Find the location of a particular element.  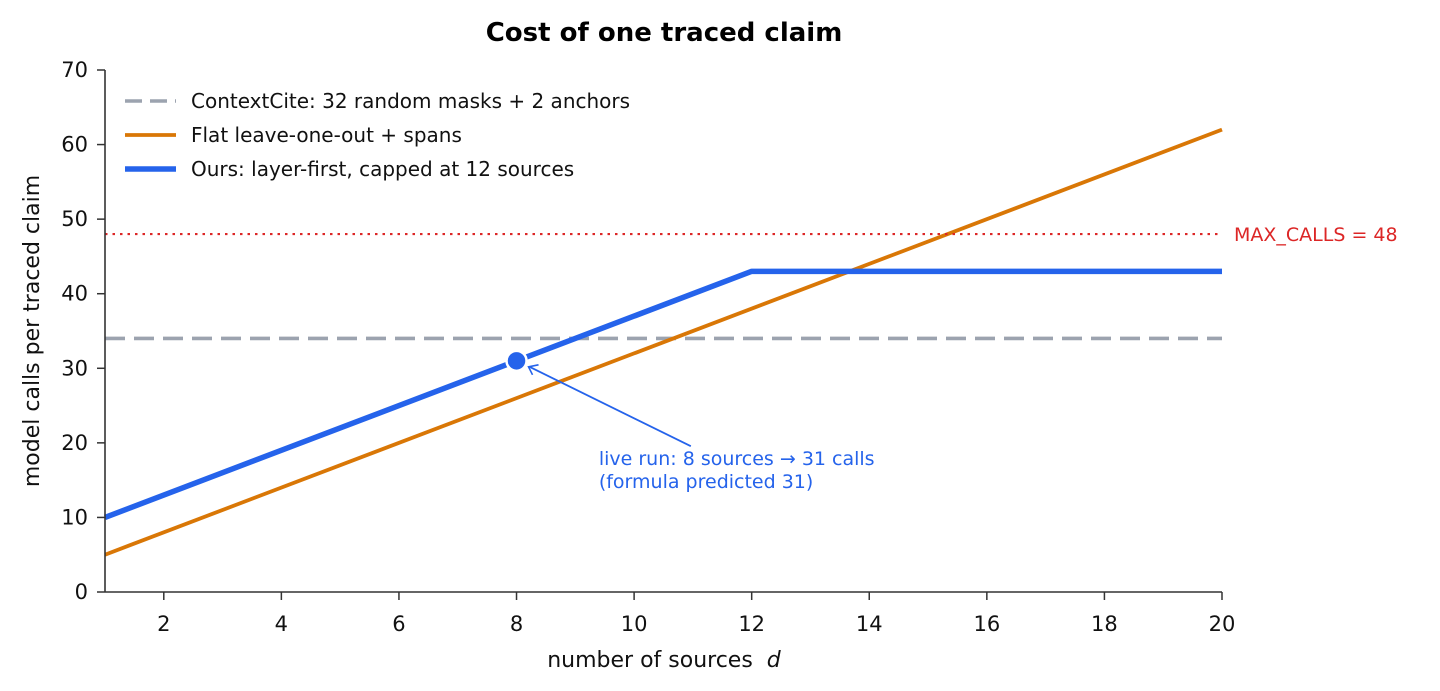

x-tick-label: 4 is located at coordinates (281, 624).